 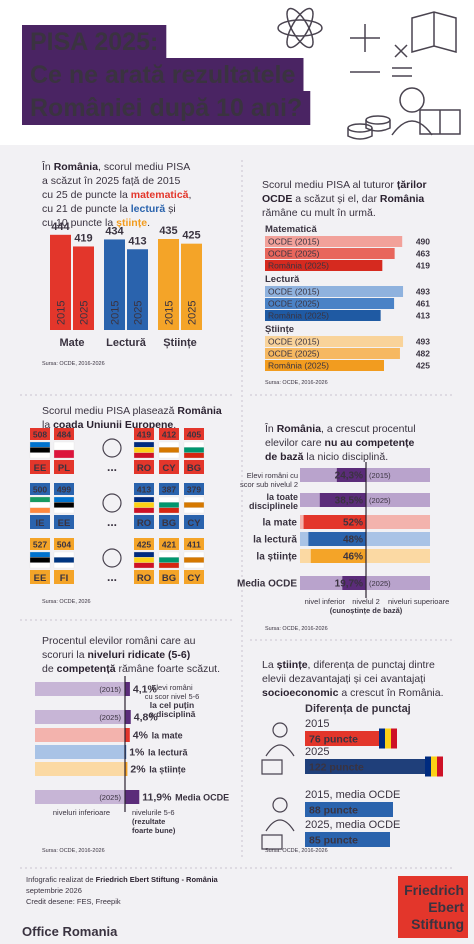 I want to click on paragraph-line: În România, scorul mediu PISA, so click(x=115, y=166).